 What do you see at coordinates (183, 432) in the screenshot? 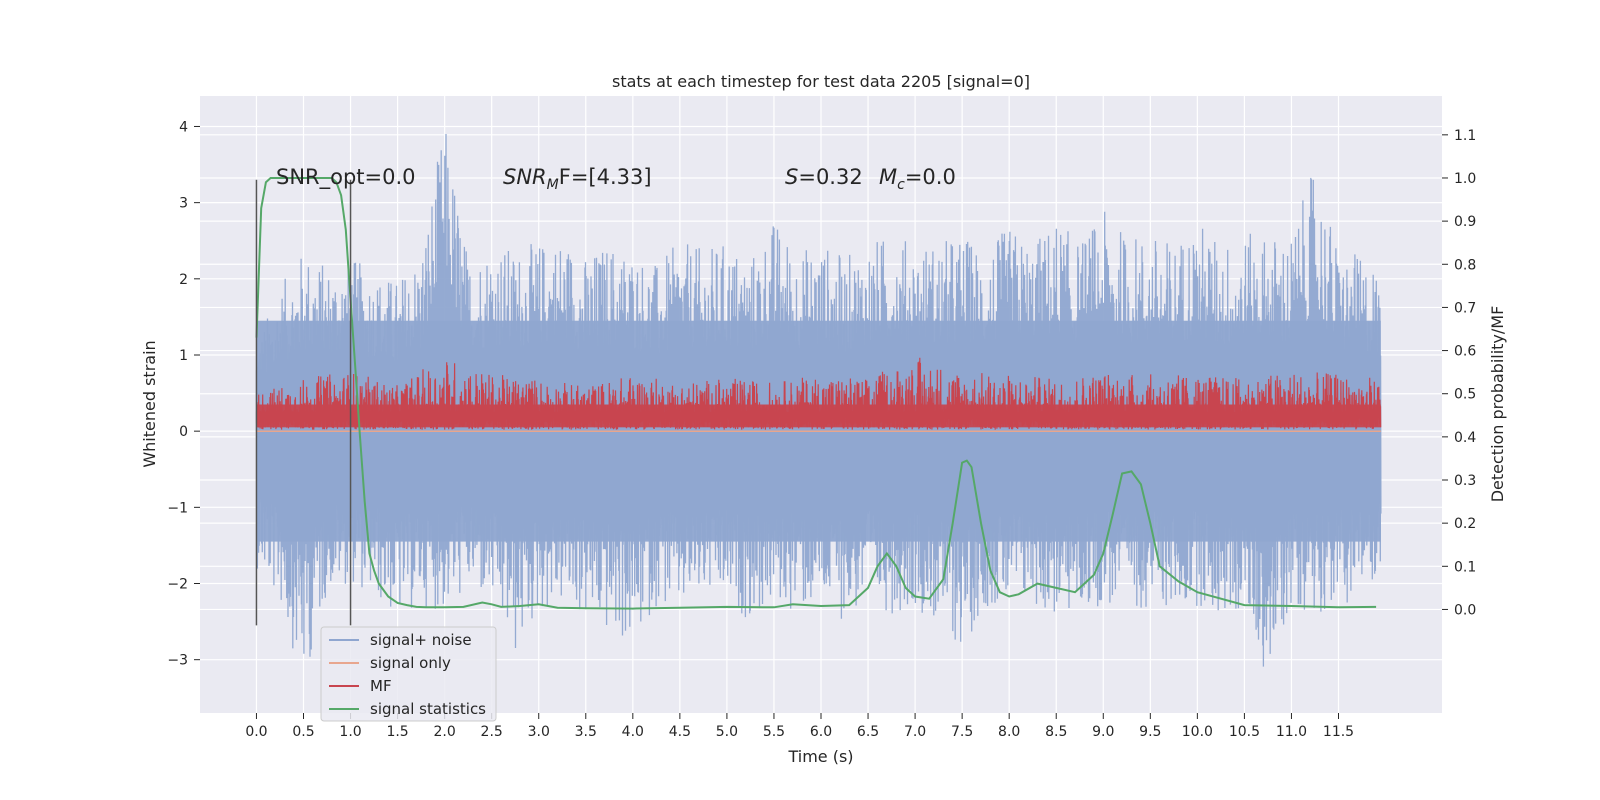
I see `y-tick-label: 0` at bounding box center [183, 432].